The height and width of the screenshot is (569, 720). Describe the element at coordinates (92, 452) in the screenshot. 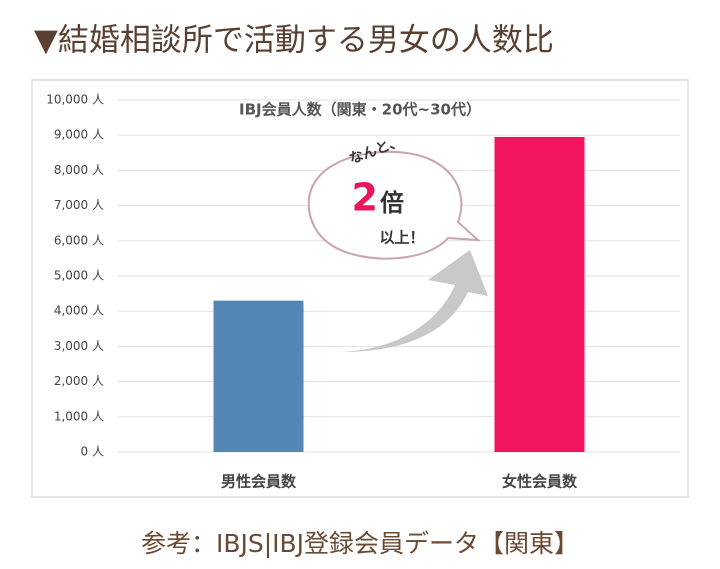

I see `y-tick-label: 0 人` at that location.